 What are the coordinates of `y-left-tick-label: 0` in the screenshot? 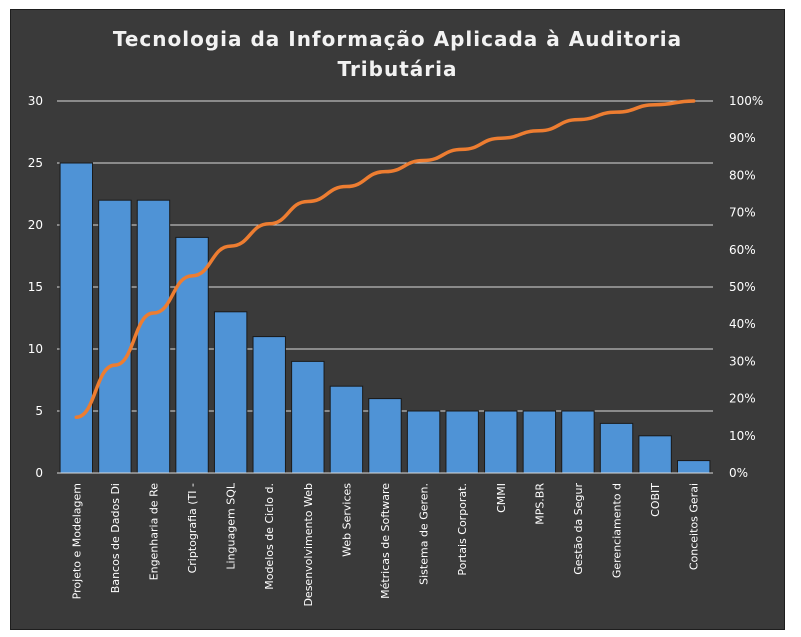 It's located at (39, 473).